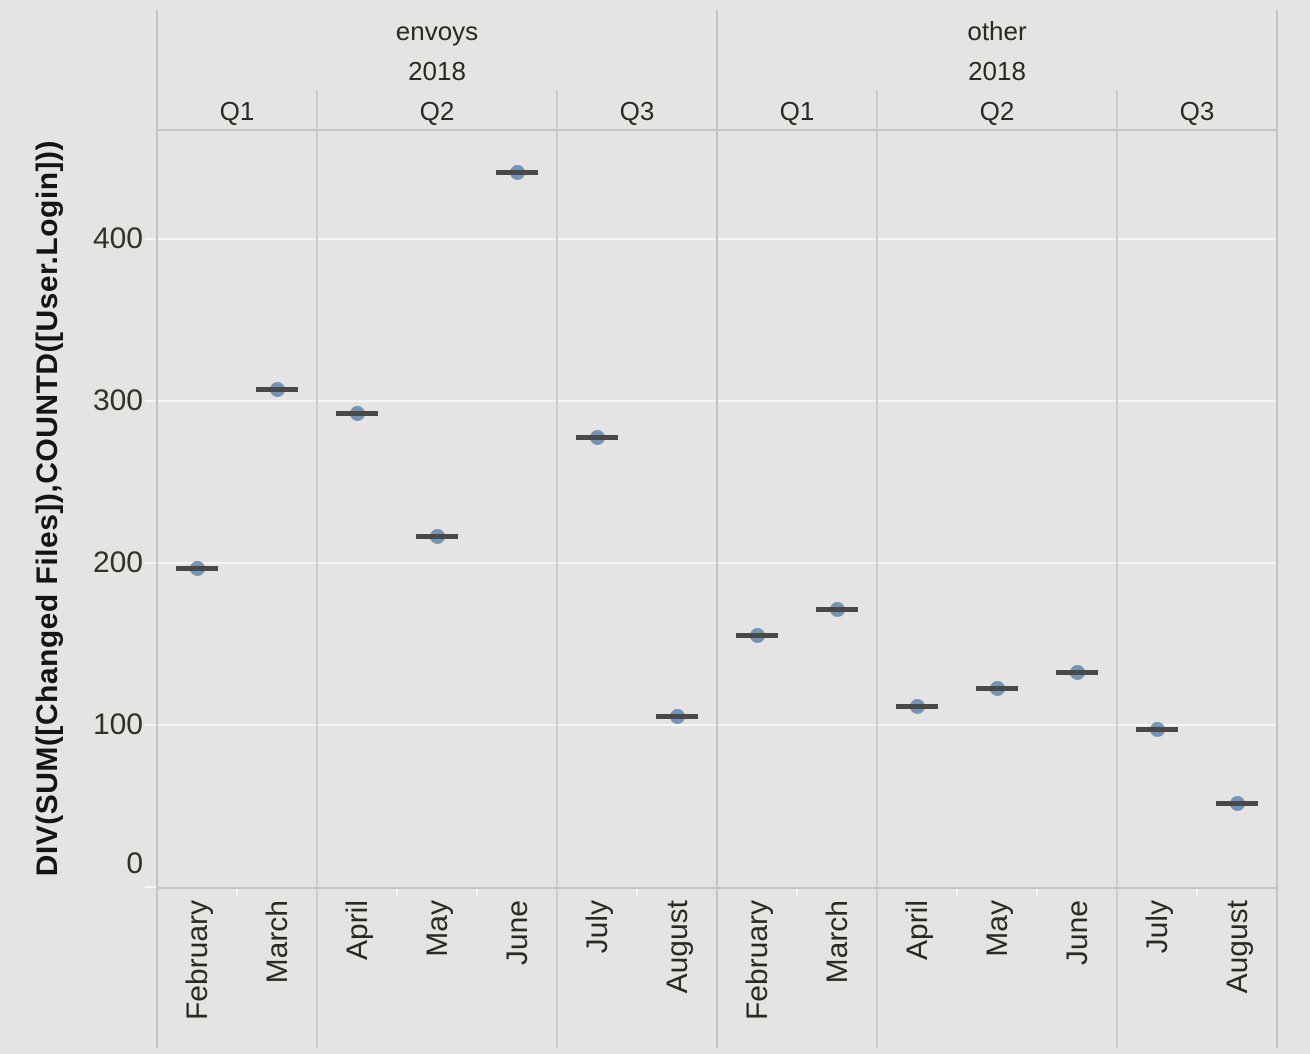  I want to click on month-label-envoys-July: July, so click(597, 927).